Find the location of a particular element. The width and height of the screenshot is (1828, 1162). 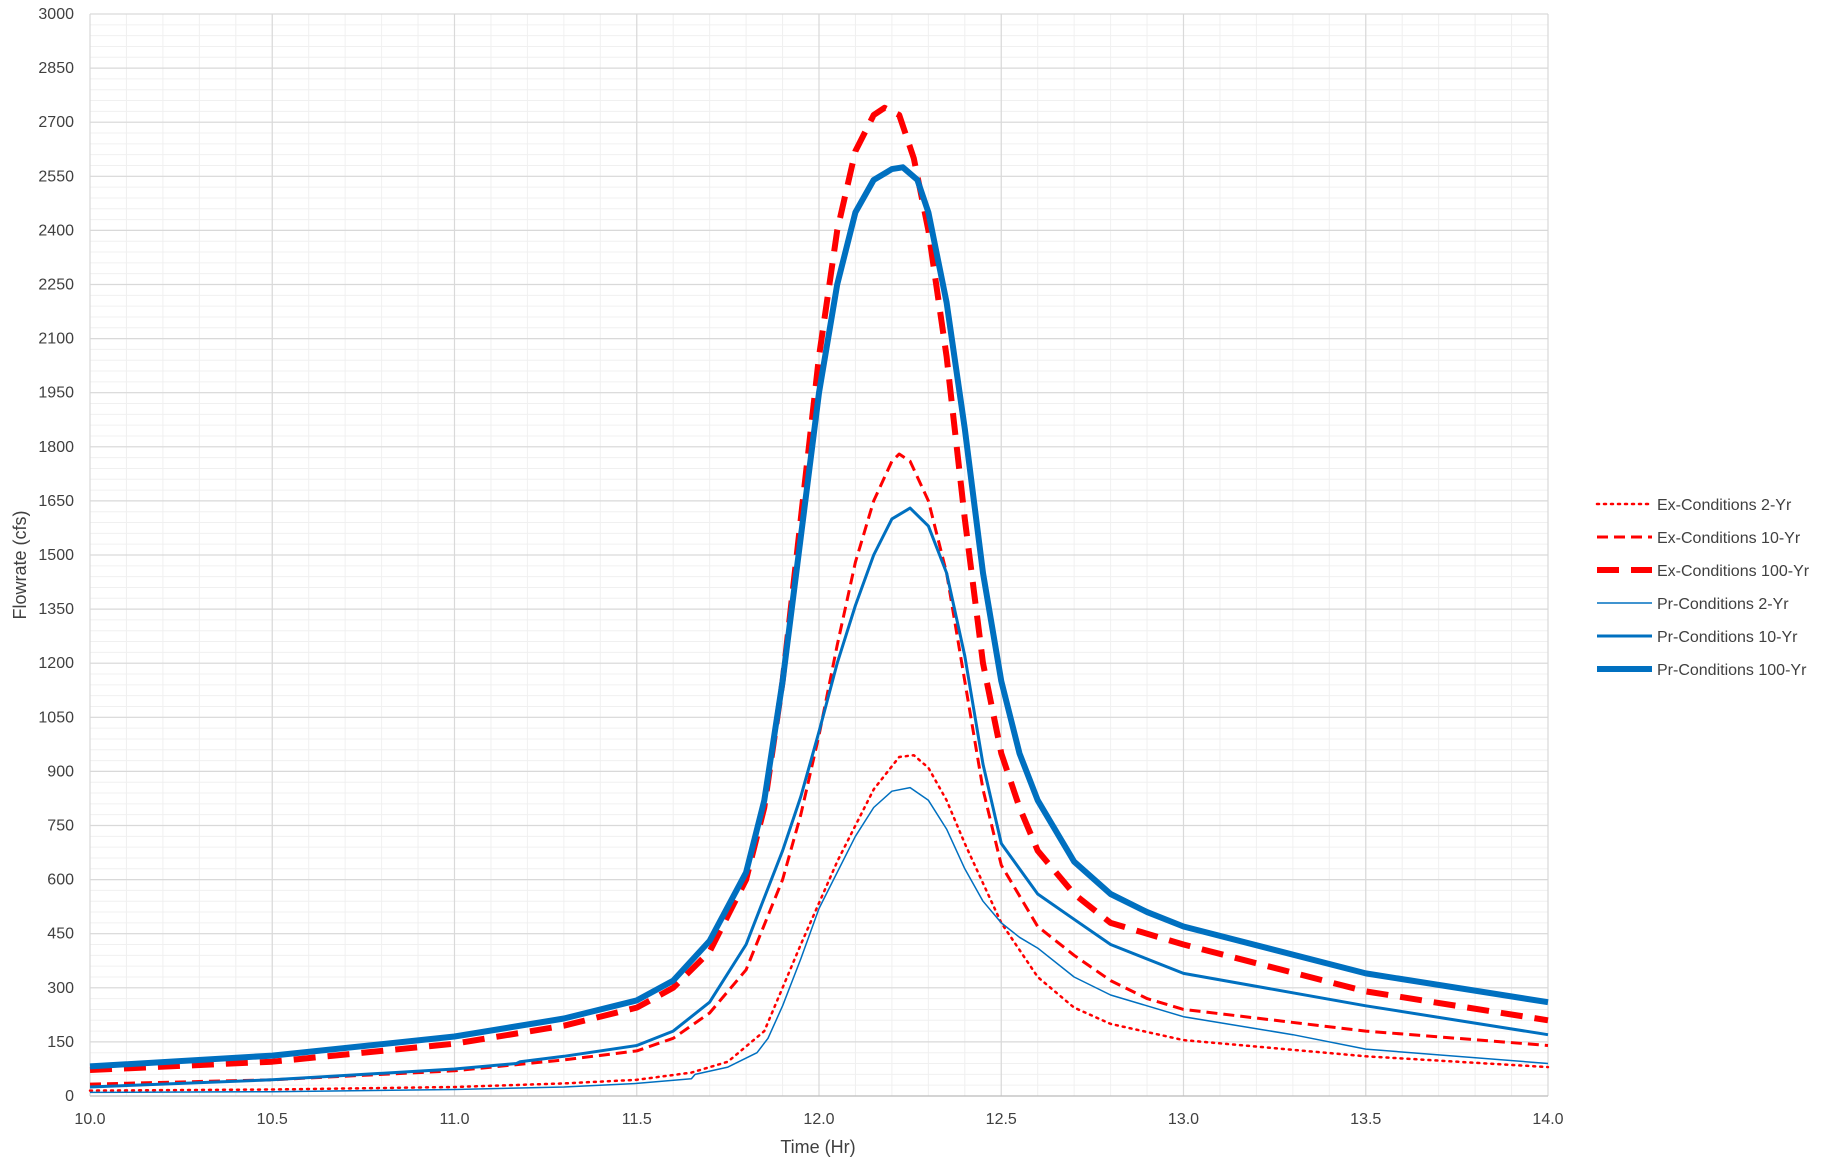

y-tick-label: 1650 is located at coordinates (56, 501).